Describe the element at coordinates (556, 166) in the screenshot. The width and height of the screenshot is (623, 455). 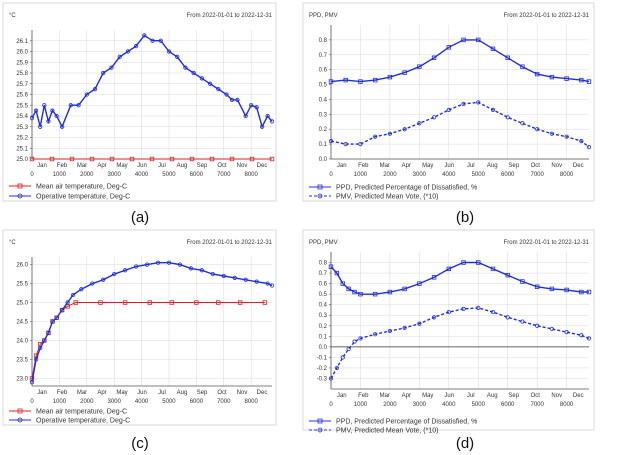
I see `month-label: Nov` at that location.